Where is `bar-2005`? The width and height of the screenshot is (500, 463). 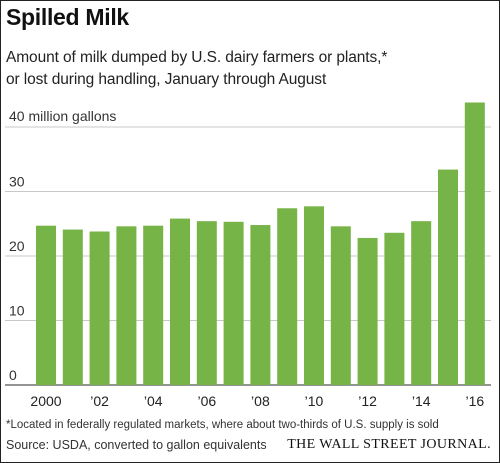
bar-2005 is located at coordinates (180, 301).